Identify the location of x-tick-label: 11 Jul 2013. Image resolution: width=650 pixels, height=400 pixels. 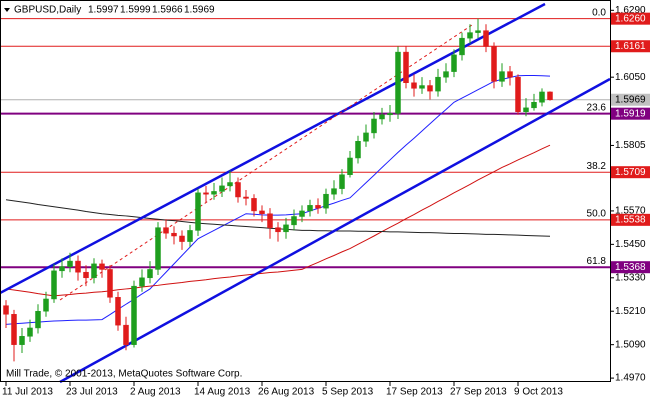
(27, 392).